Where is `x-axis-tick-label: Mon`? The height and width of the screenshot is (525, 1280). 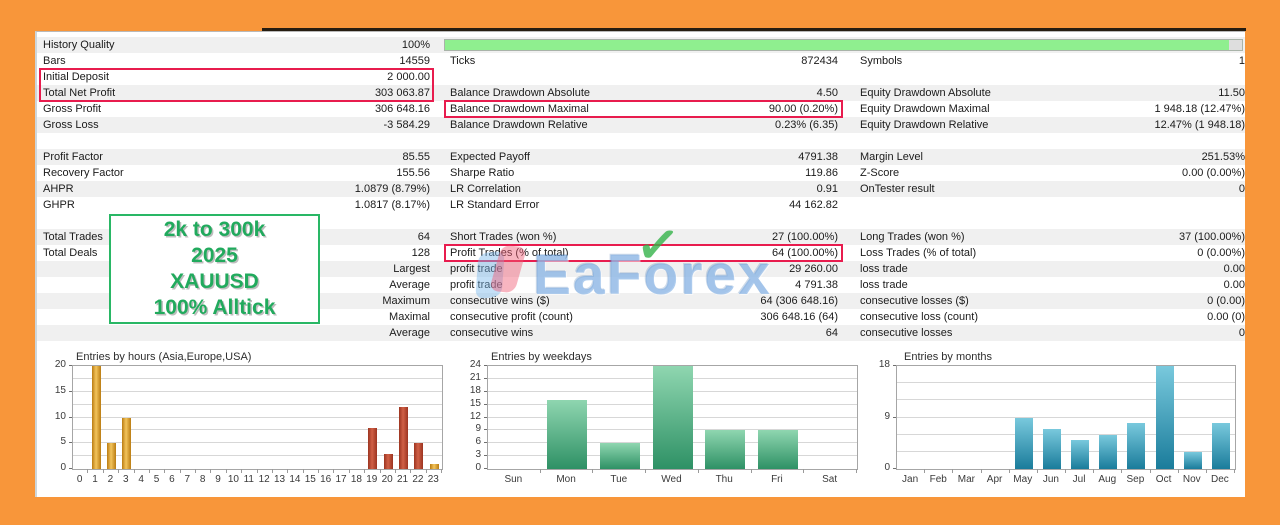 x-axis-tick-label: Mon is located at coordinates (566, 479).